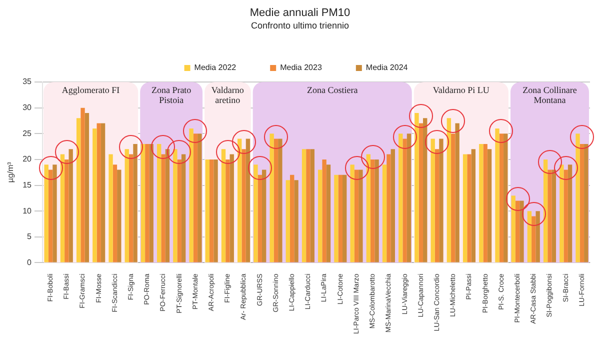 Image resolution: width=600 pixels, height=337 pixels. What do you see at coordinates (27, 211) in the screenshot?
I see `y-tick-label: 10` at bounding box center [27, 211].